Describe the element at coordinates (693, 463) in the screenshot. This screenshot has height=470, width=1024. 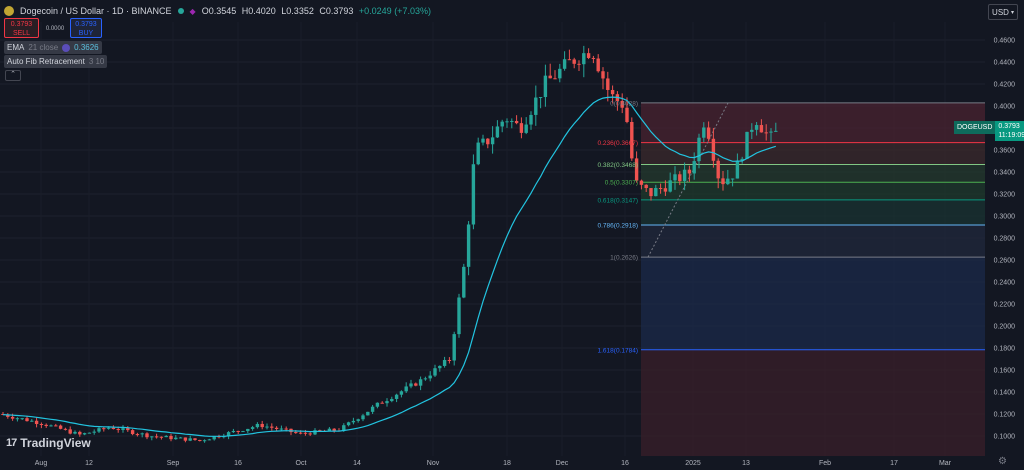
I see `x-tick-label: 2025` at that location.